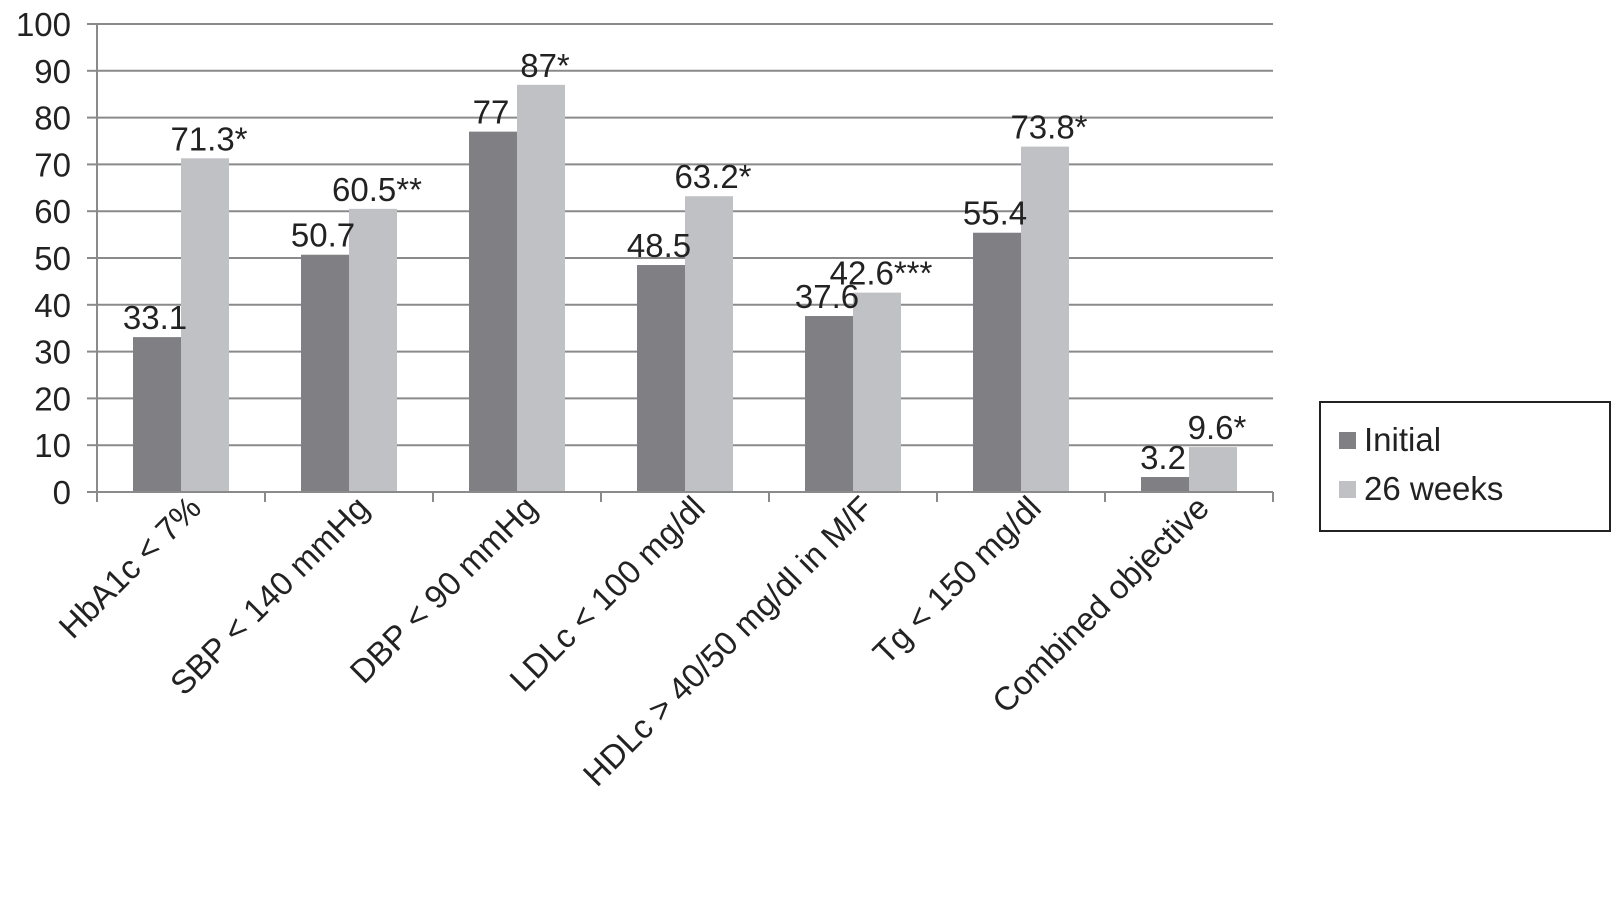 Image resolution: width=1613 pixels, height=917 pixels. What do you see at coordinates (208, 138) in the screenshot?
I see `data-label-26-weeks: 71.3*` at bounding box center [208, 138].